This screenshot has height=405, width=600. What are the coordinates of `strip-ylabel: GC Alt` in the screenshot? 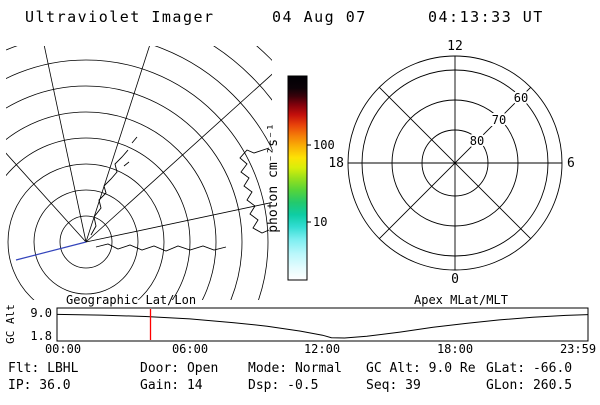 It's located at (10, 324).